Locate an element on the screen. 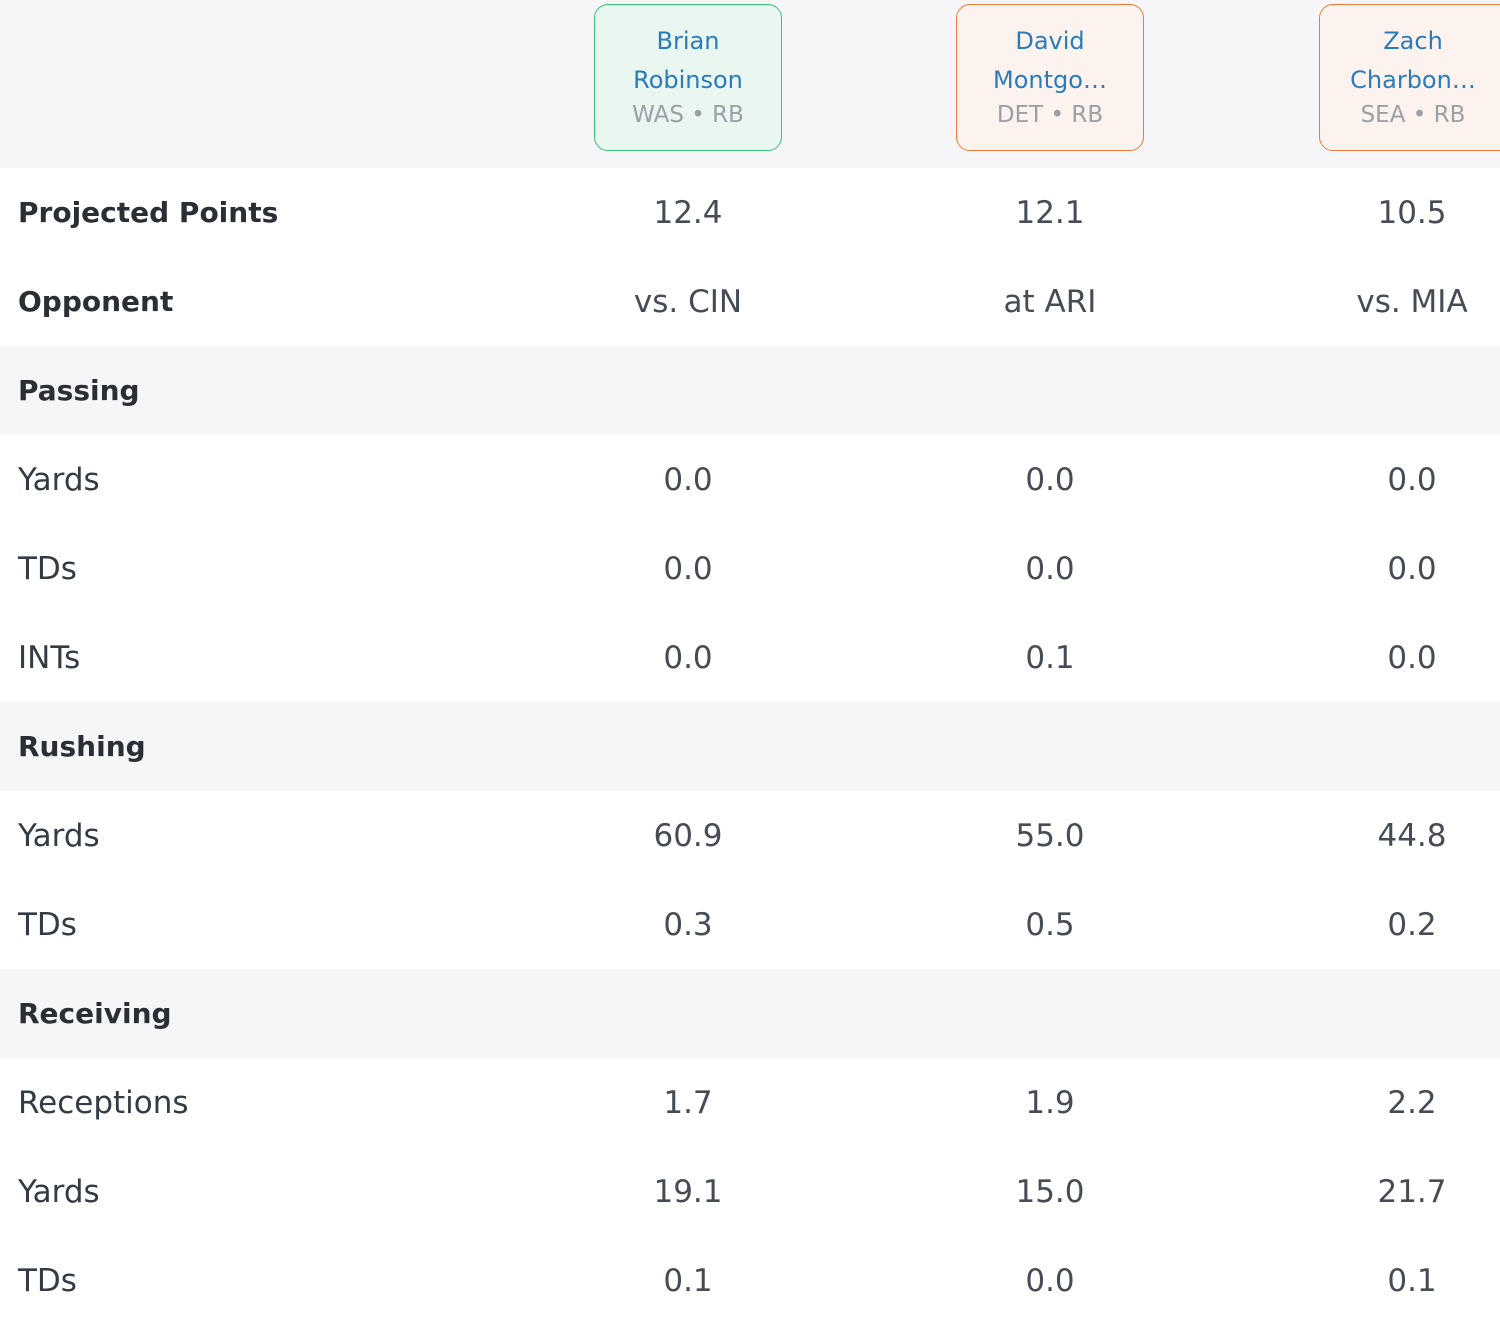 This screenshot has height=1325, width=1500. stat-value: 12.1 is located at coordinates (1050, 212).